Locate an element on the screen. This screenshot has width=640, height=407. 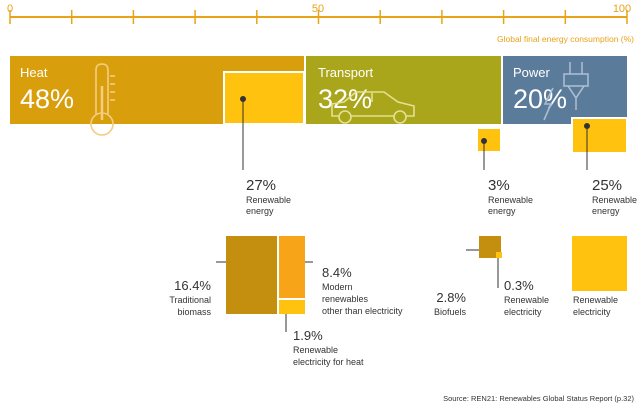
transport-renewable-caption-2: energy is located at coordinates (502, 211).